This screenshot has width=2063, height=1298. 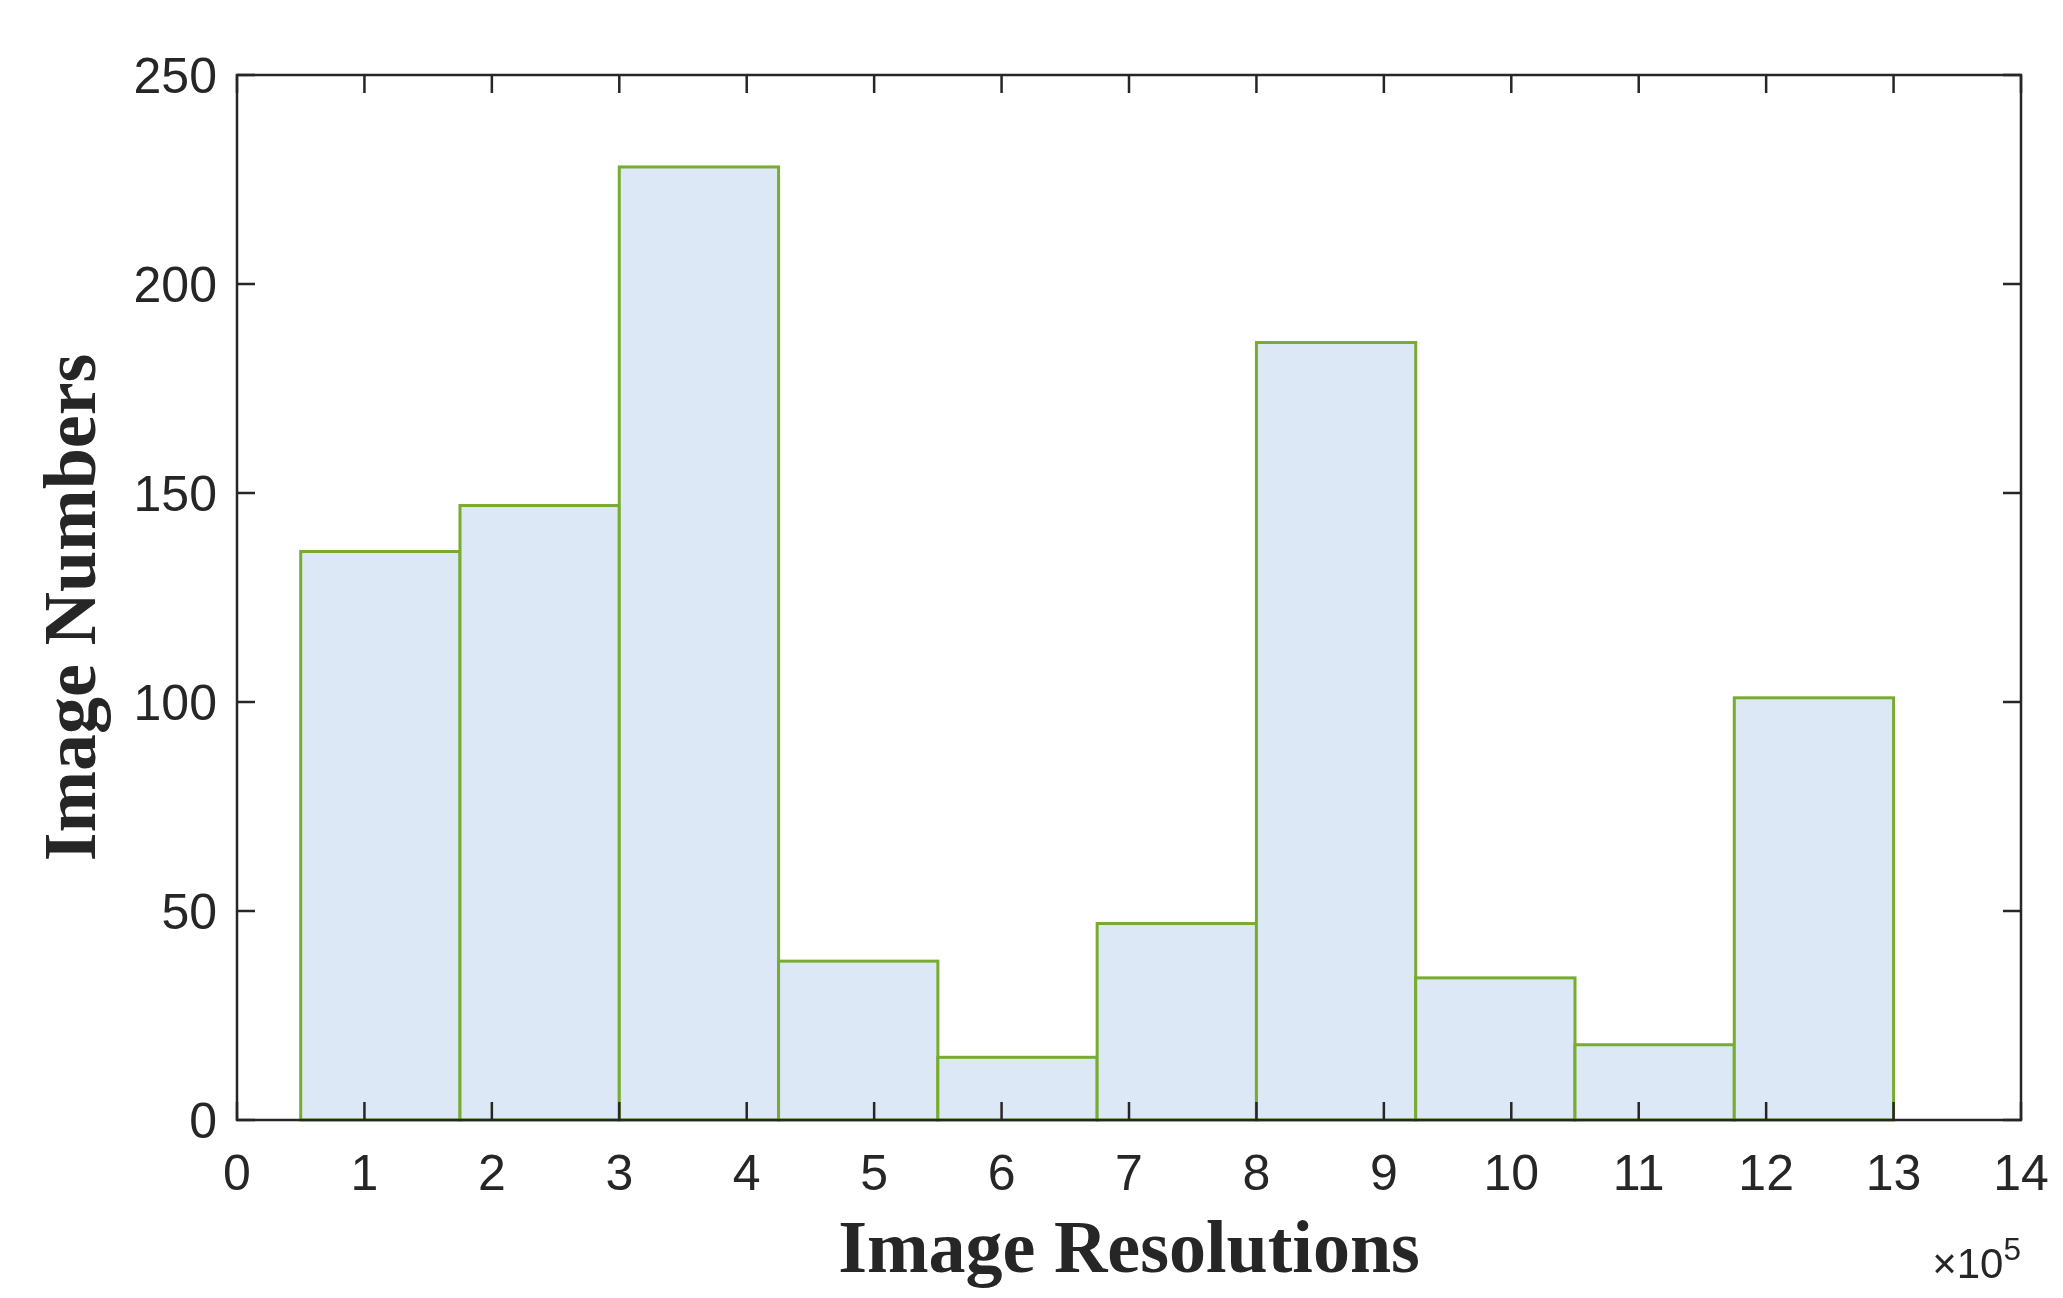 I want to click on x-tick-label: 10, so click(x=1511, y=1173).